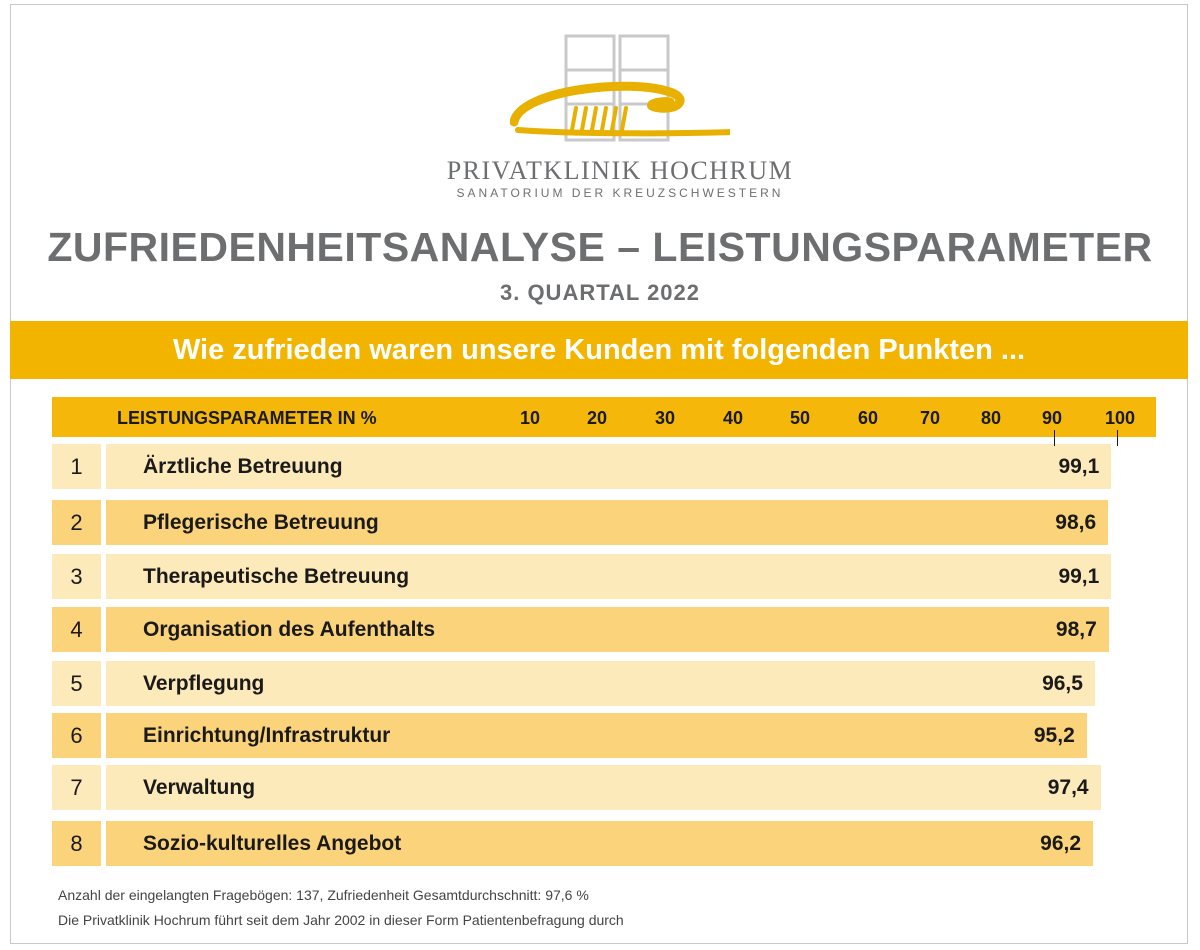 The width and height of the screenshot is (1200, 950). Describe the element at coordinates (76, 735) in the screenshot. I see `row-rank: 6` at that location.